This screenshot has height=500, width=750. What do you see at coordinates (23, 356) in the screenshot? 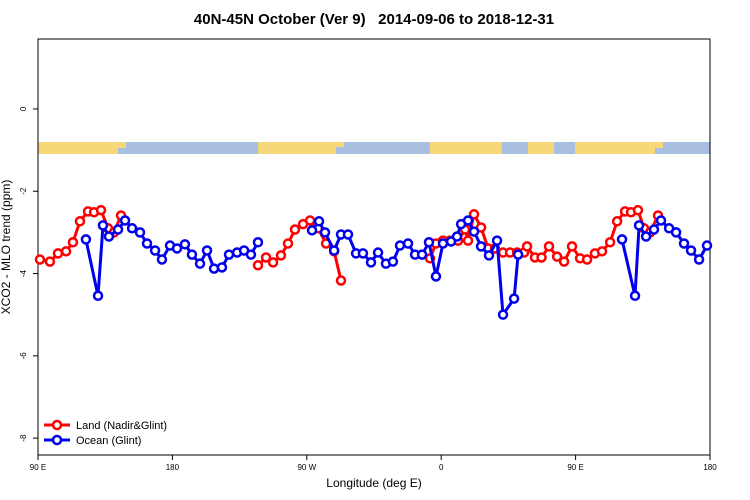
I see `y-tick-label: -6` at bounding box center [23, 356].